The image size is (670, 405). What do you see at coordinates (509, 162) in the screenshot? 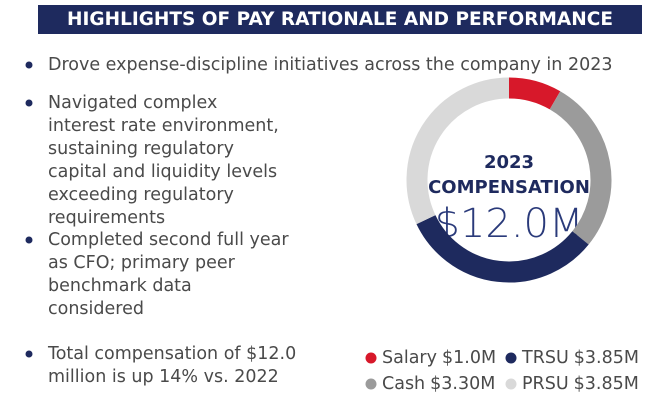
I see `center-year: 2023` at bounding box center [509, 162].